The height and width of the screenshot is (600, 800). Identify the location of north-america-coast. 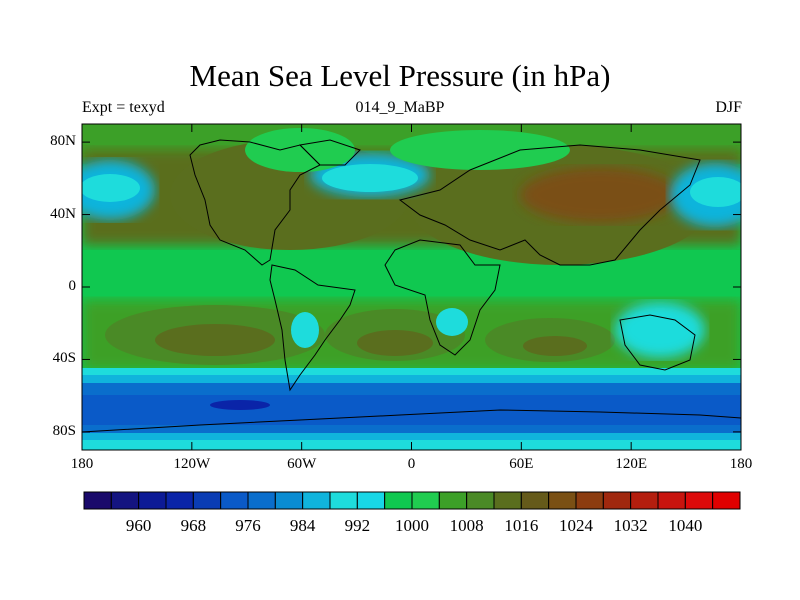
(255, 202).